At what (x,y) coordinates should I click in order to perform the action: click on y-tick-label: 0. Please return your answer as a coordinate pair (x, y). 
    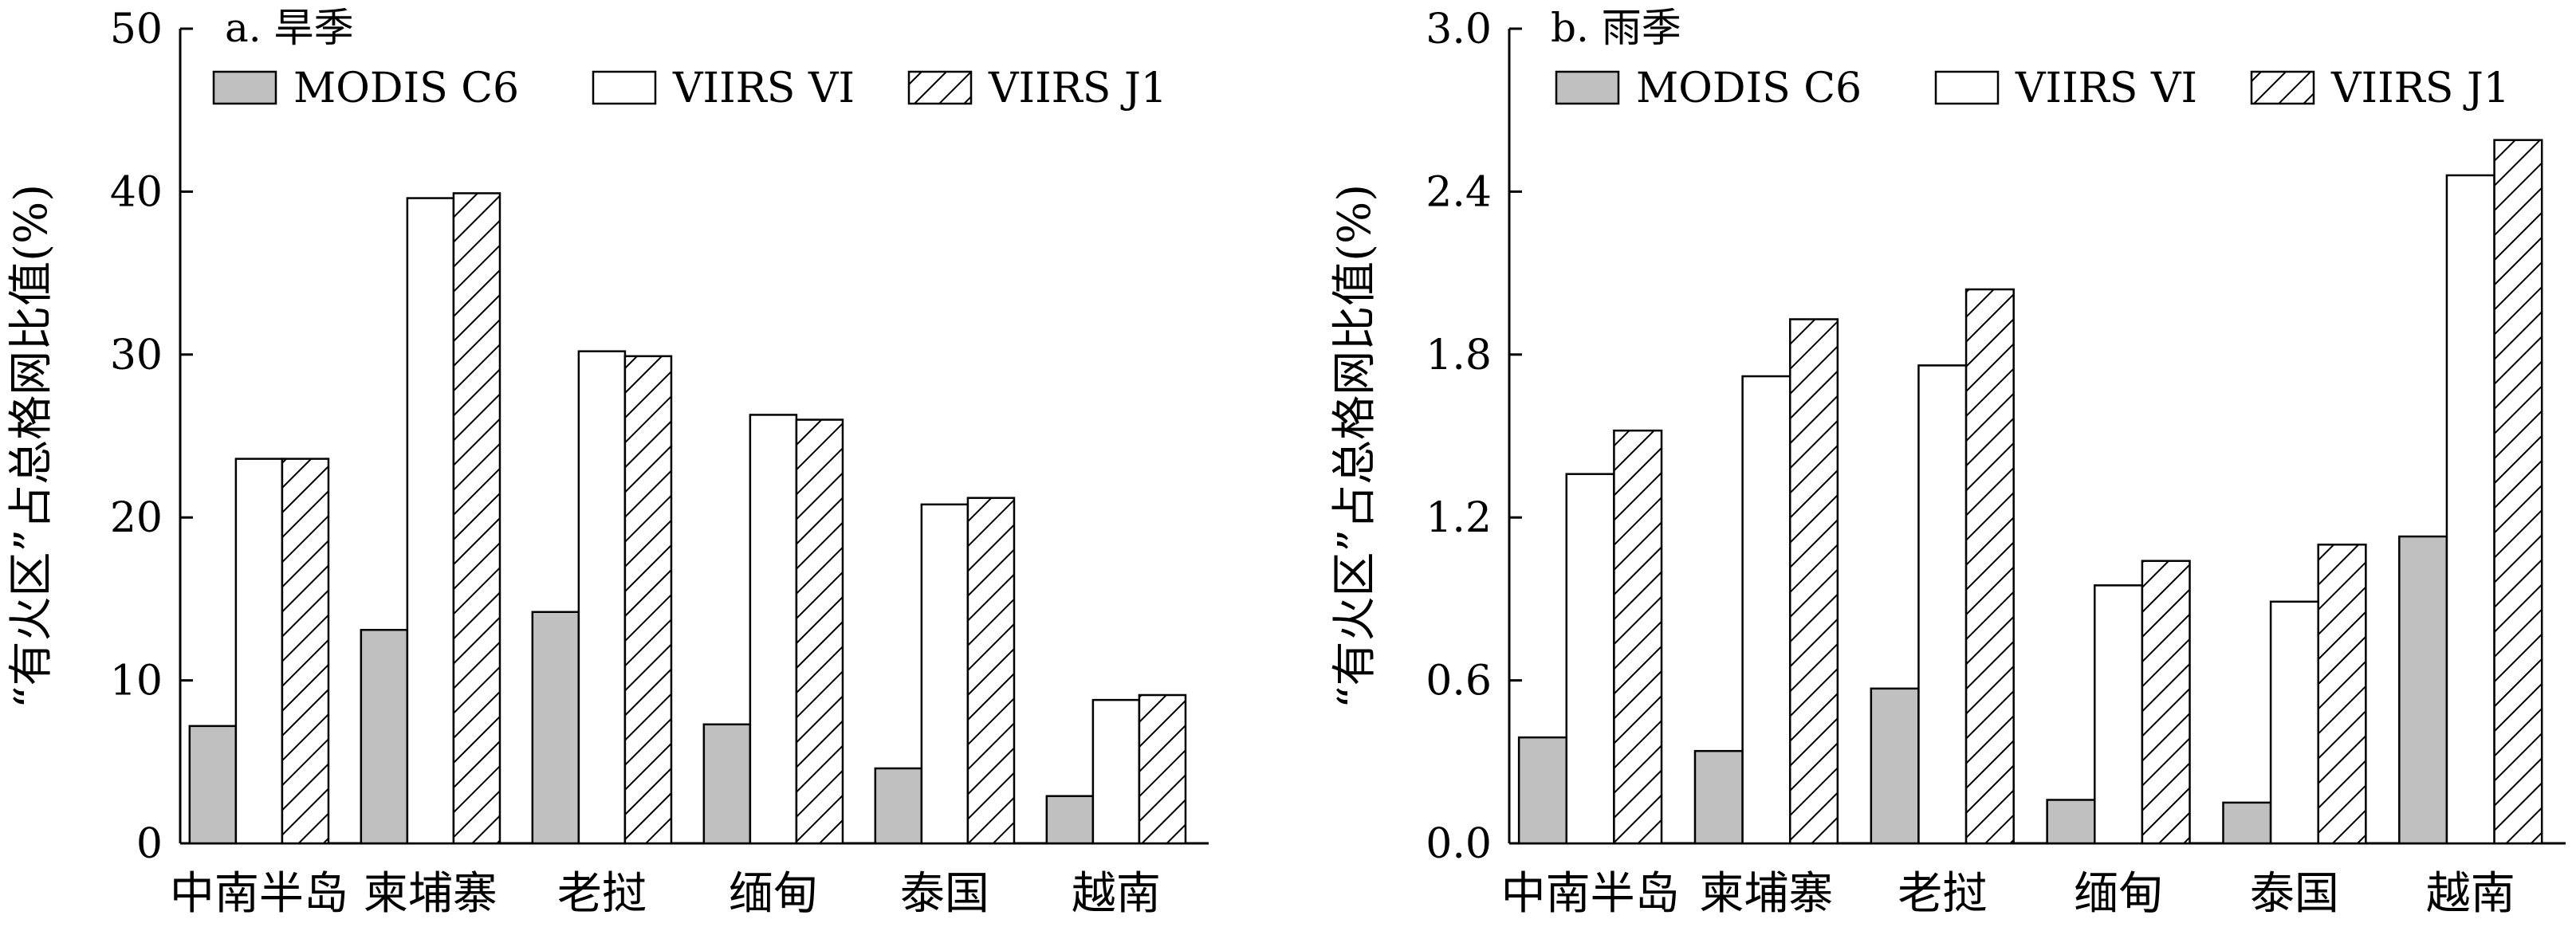
    Looking at the image, I should click on (149, 844).